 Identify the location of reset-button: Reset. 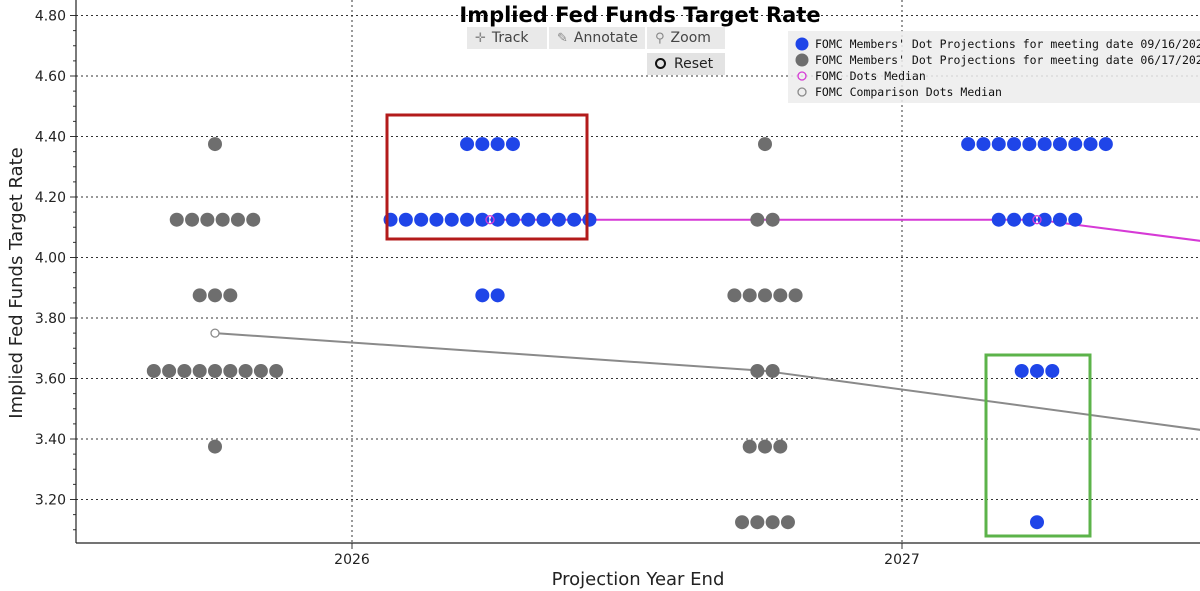
(686, 64).